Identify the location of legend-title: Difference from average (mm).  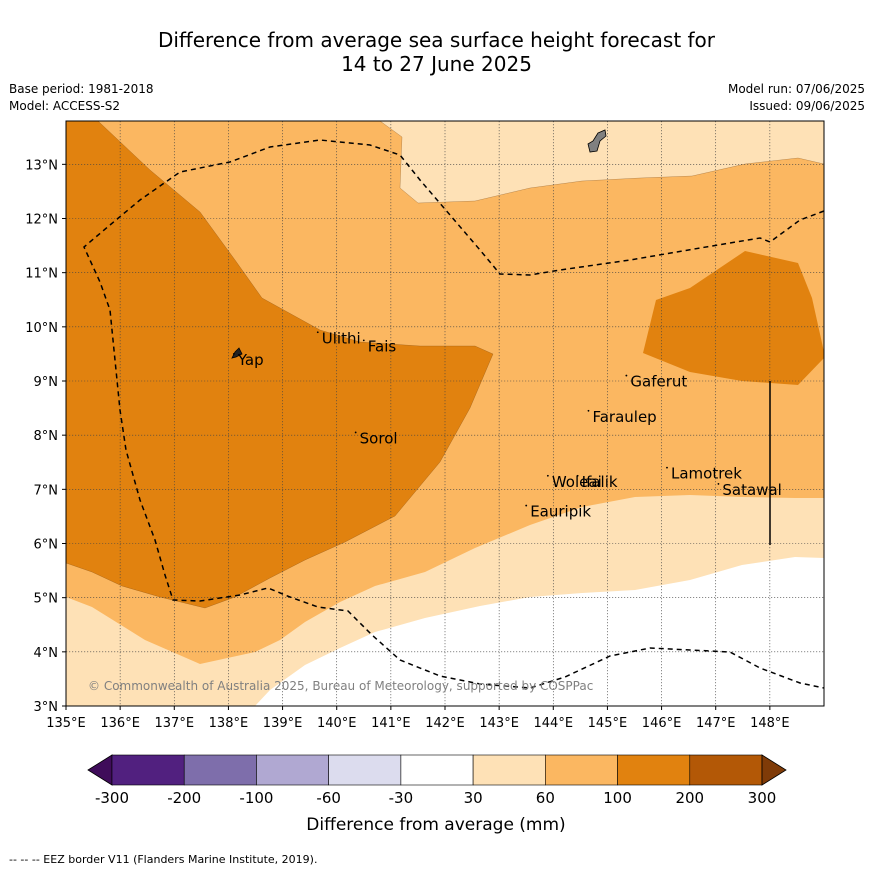
(435, 825).